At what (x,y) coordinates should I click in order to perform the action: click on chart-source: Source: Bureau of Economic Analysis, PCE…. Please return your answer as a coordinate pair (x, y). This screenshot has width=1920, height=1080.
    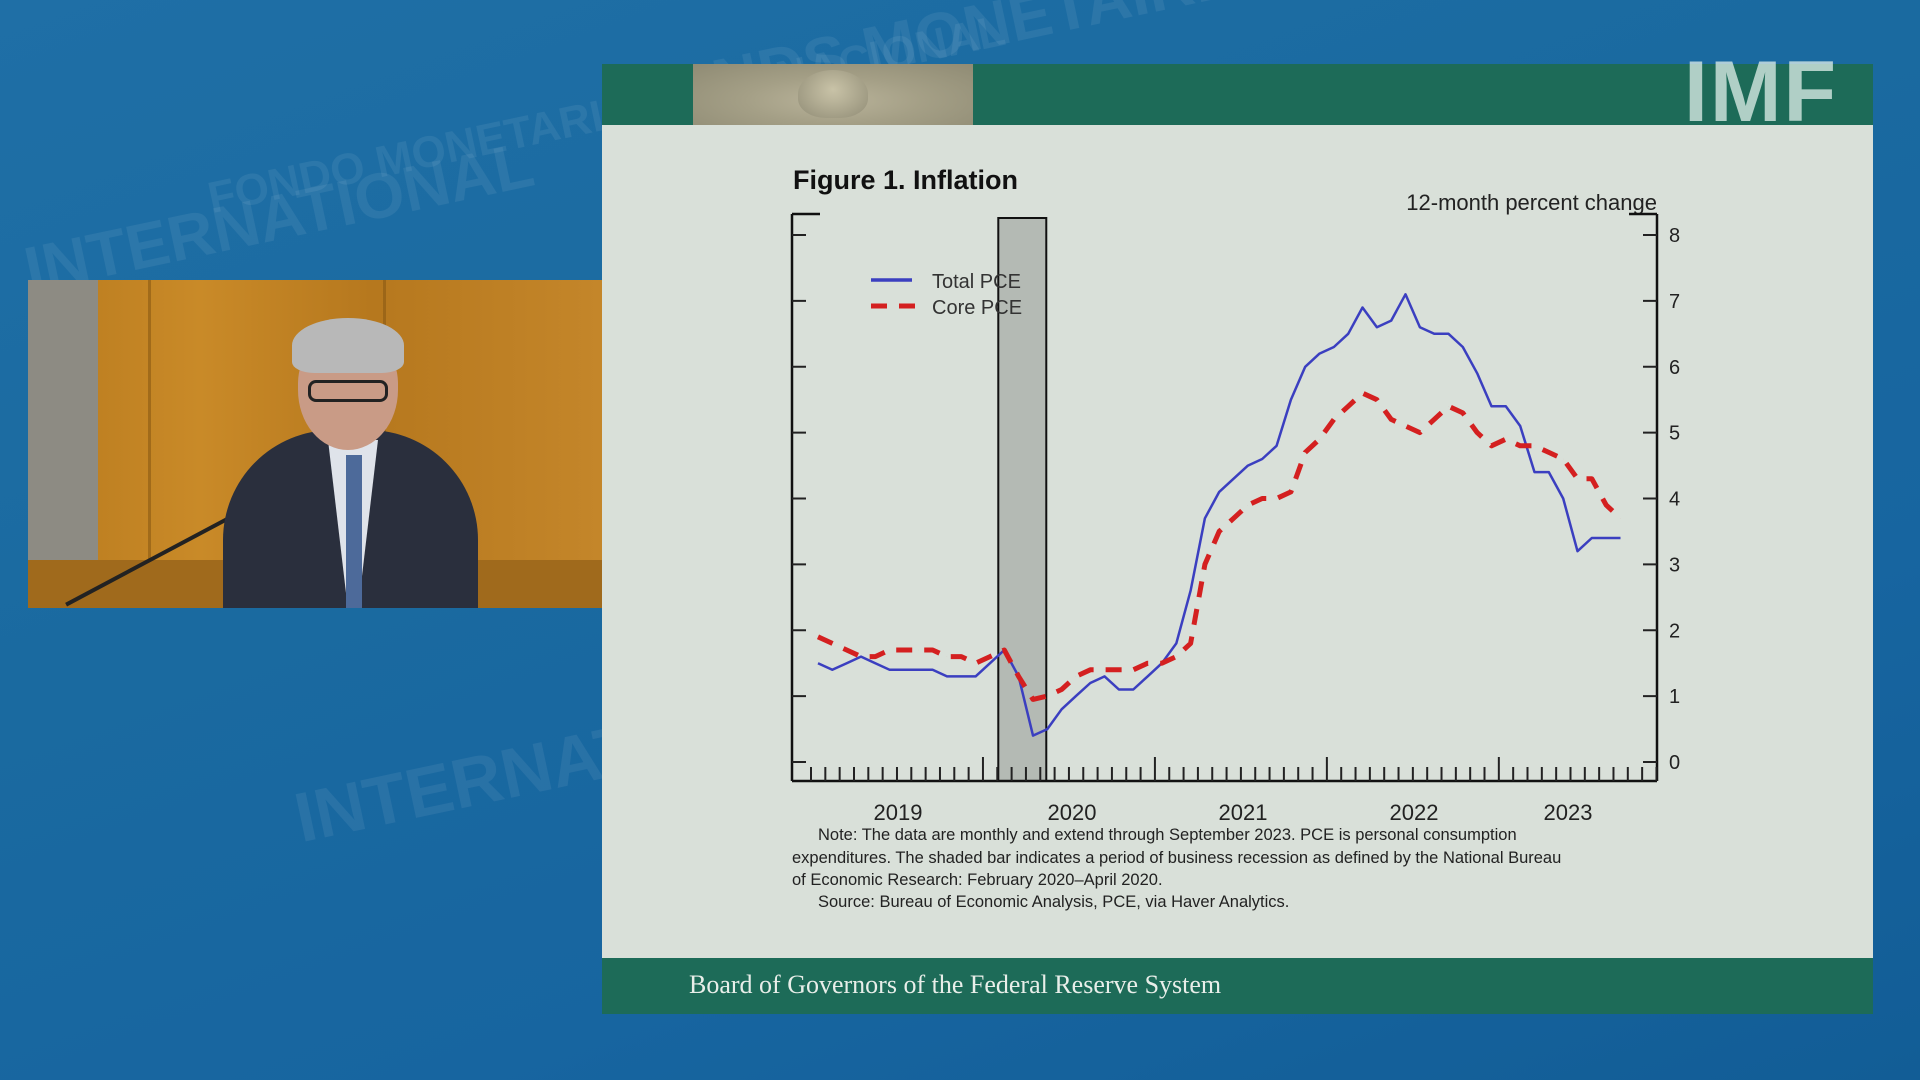
    Looking at the image, I should click on (1054, 902).